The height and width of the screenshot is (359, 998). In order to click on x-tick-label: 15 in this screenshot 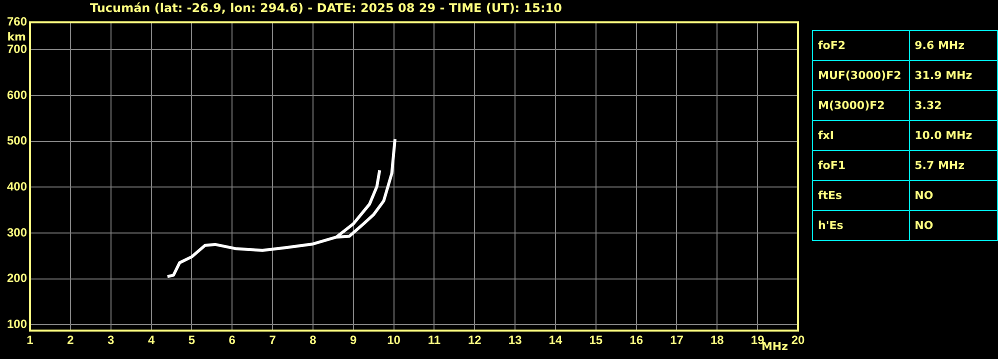, I will do `click(596, 340)`.